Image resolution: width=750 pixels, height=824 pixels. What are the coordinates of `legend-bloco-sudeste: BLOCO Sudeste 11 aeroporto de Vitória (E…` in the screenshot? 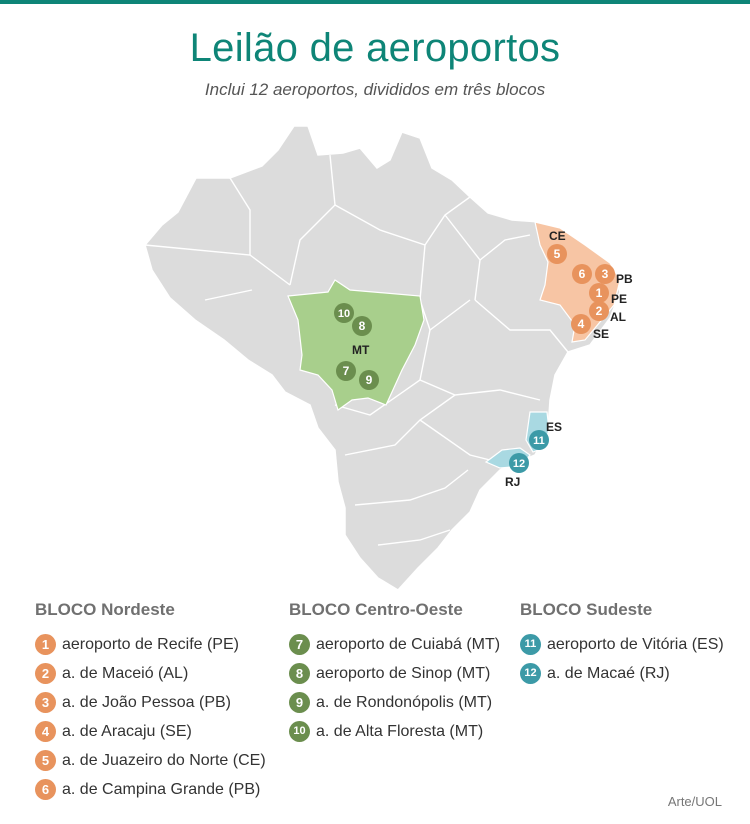 It's located at (622, 644).